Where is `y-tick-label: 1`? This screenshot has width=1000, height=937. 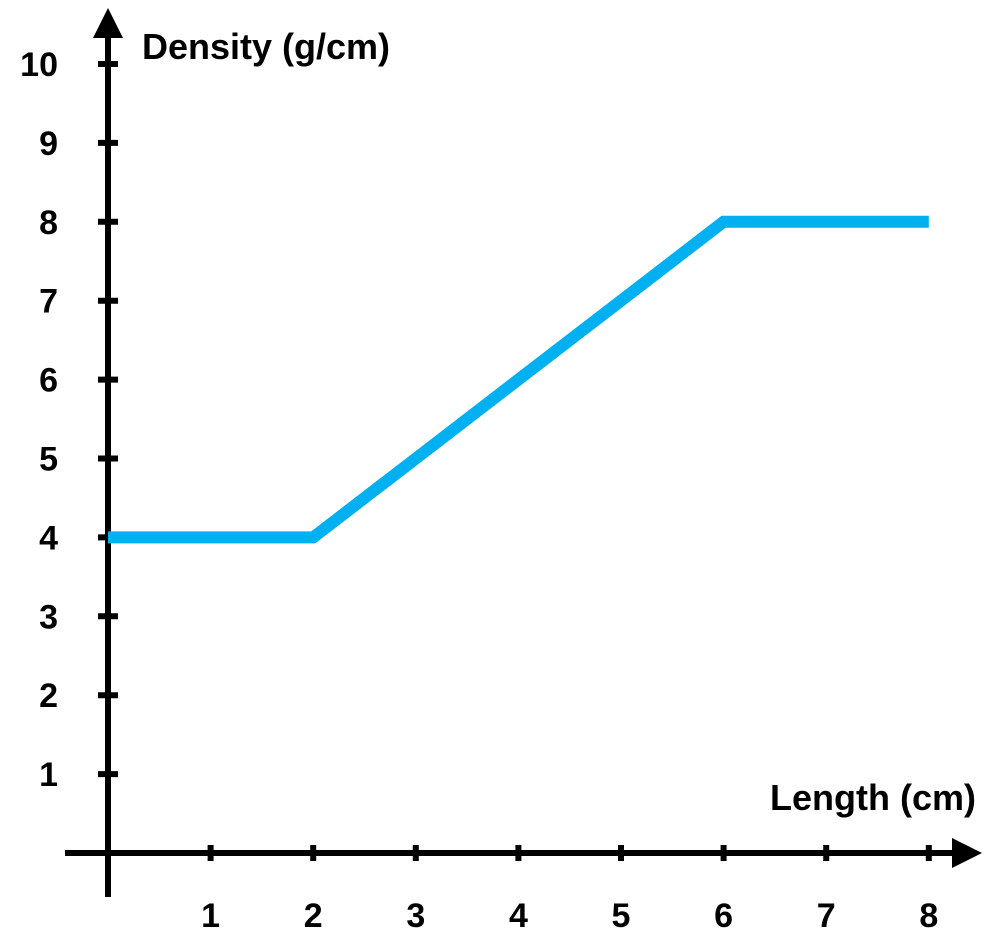
y-tick-label: 1 is located at coordinates (48, 775).